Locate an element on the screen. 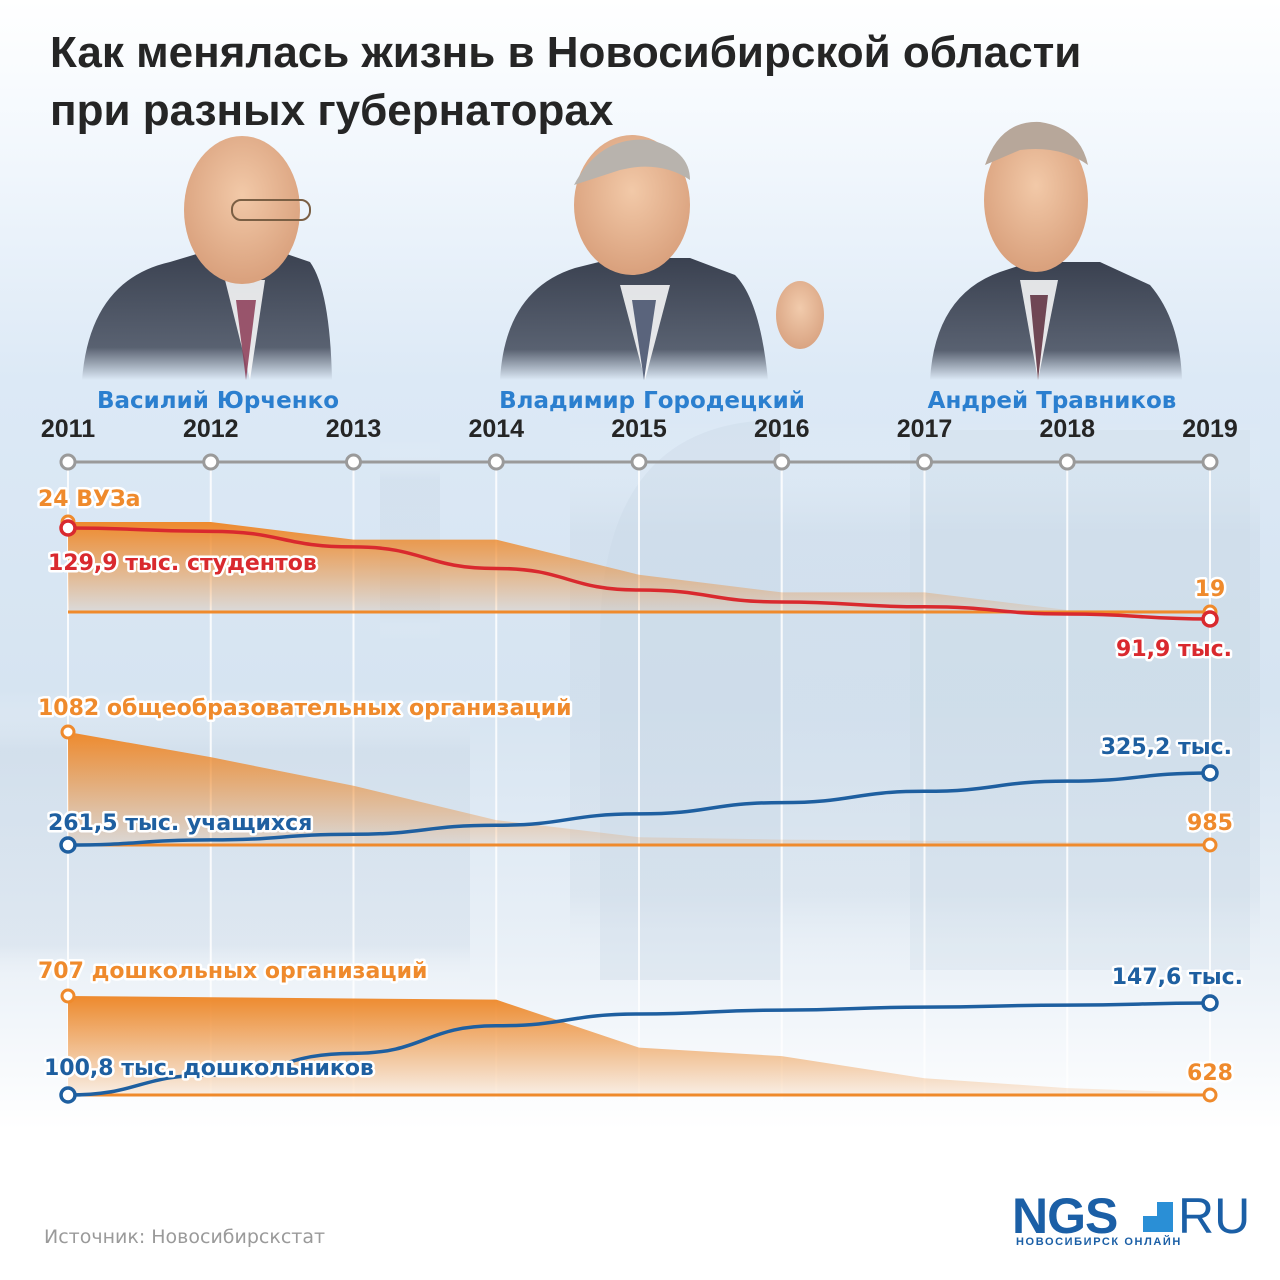 The image size is (1280, 1280). year-label: 2012 is located at coordinates (211, 429).